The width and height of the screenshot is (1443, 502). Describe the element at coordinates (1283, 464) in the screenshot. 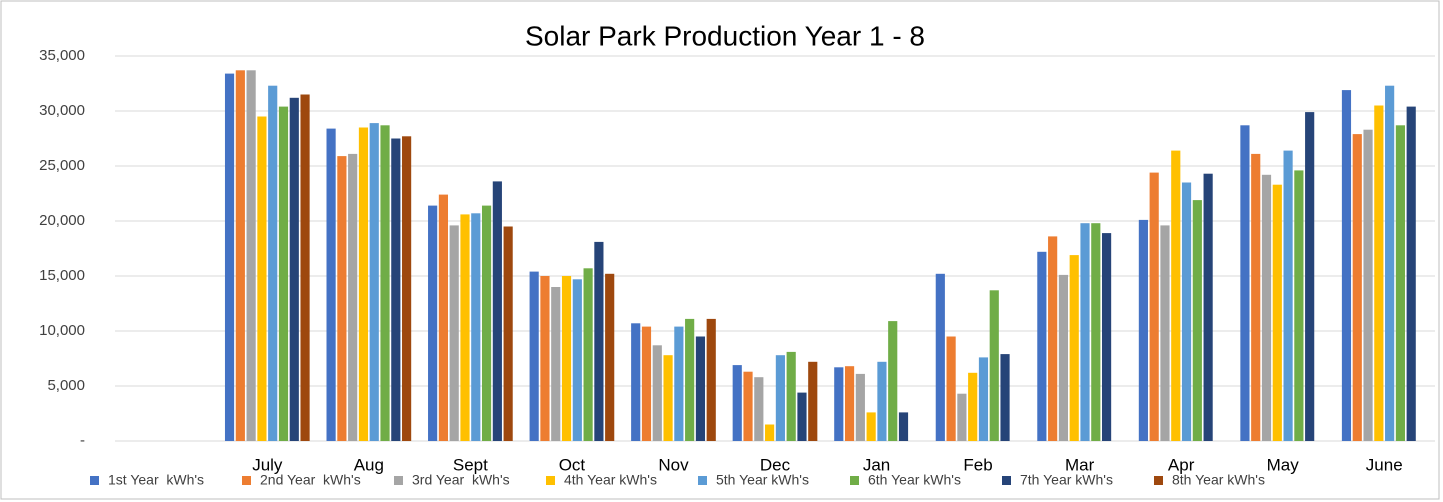

I see `x-tick-label: May` at that location.